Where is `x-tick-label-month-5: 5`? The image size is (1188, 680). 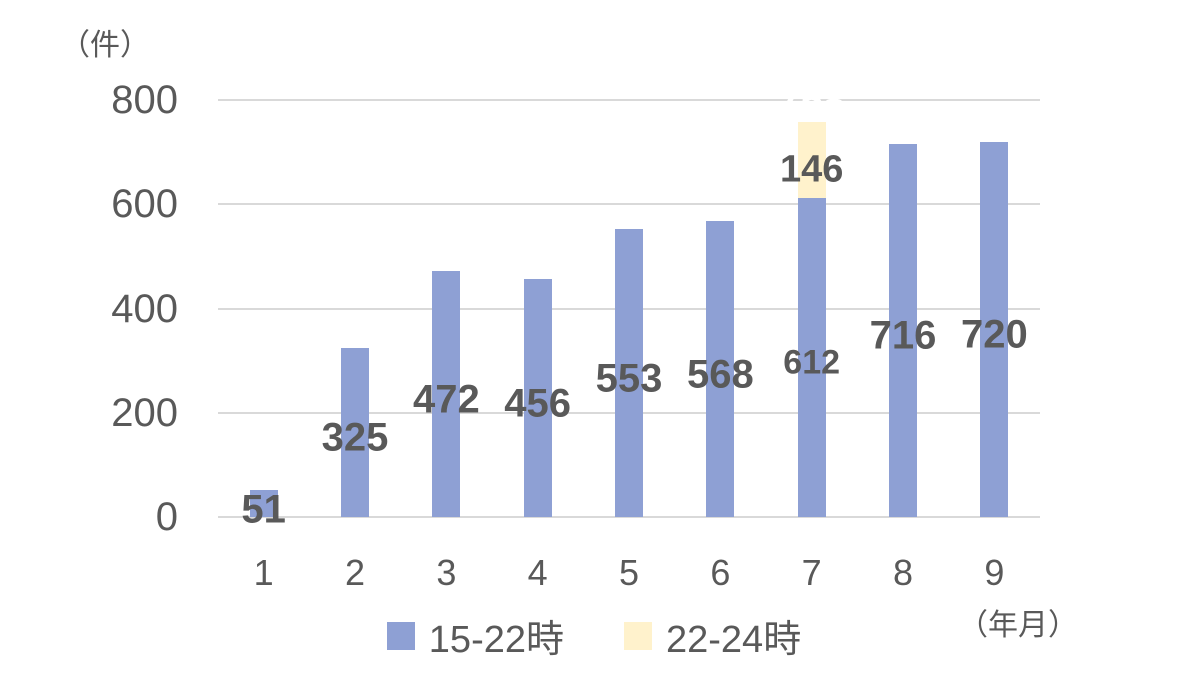 x-tick-label-month-5: 5 is located at coordinates (629, 572).